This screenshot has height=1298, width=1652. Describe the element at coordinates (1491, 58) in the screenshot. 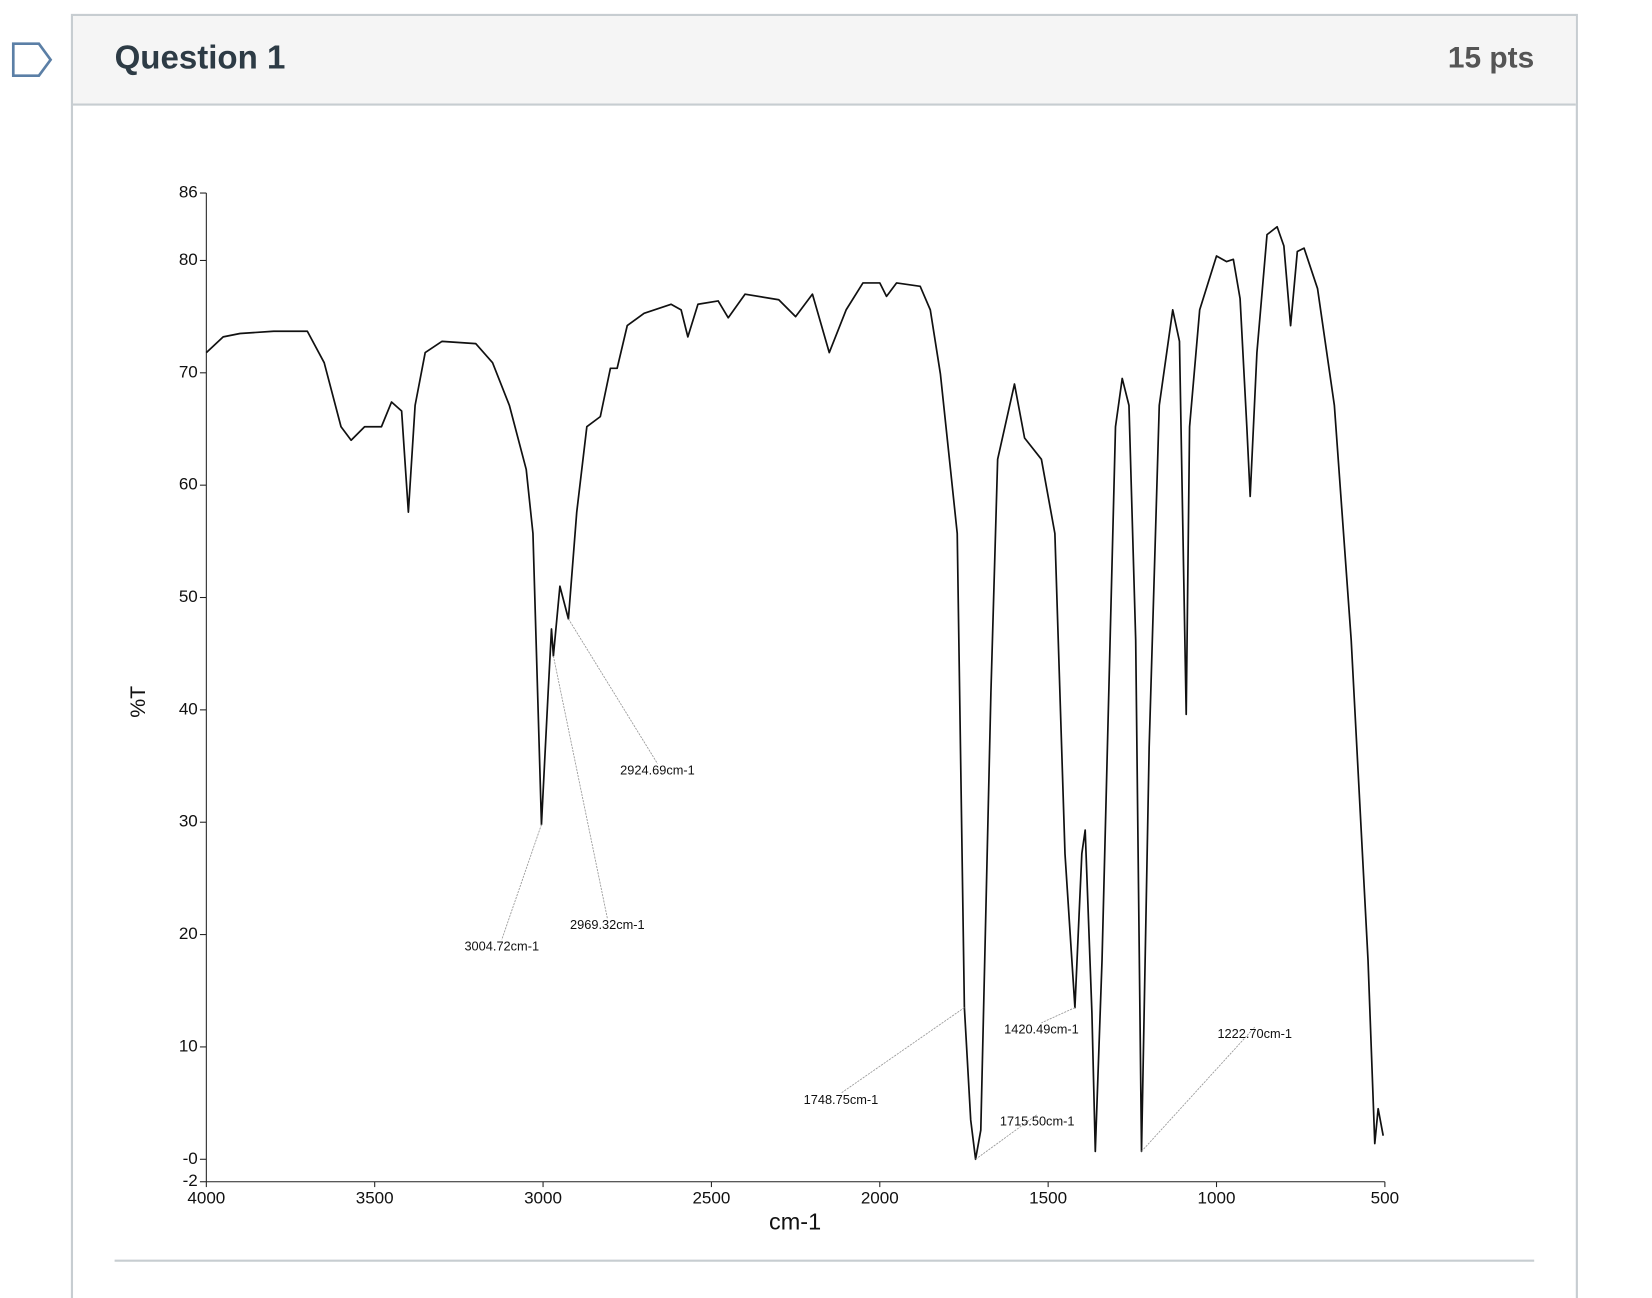

I see `question-points: 15 pts` at that location.